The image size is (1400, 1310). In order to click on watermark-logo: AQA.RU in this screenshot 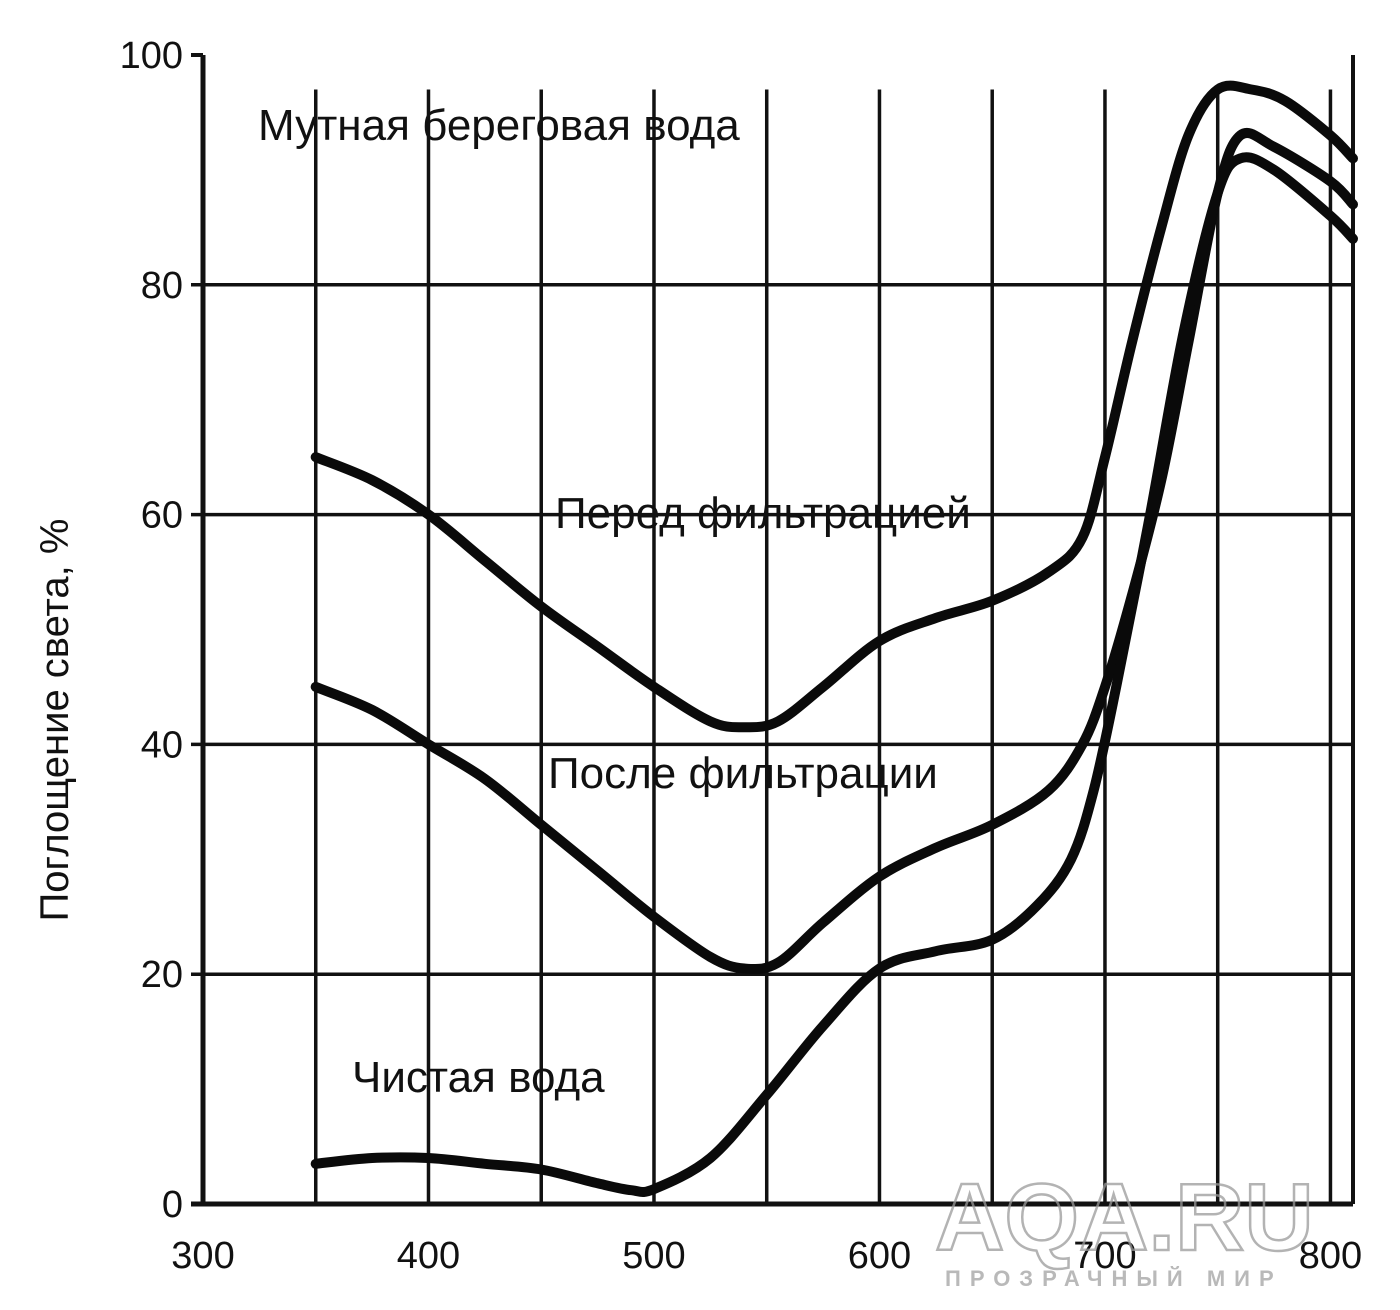, I will do `click(1124, 1217)`.